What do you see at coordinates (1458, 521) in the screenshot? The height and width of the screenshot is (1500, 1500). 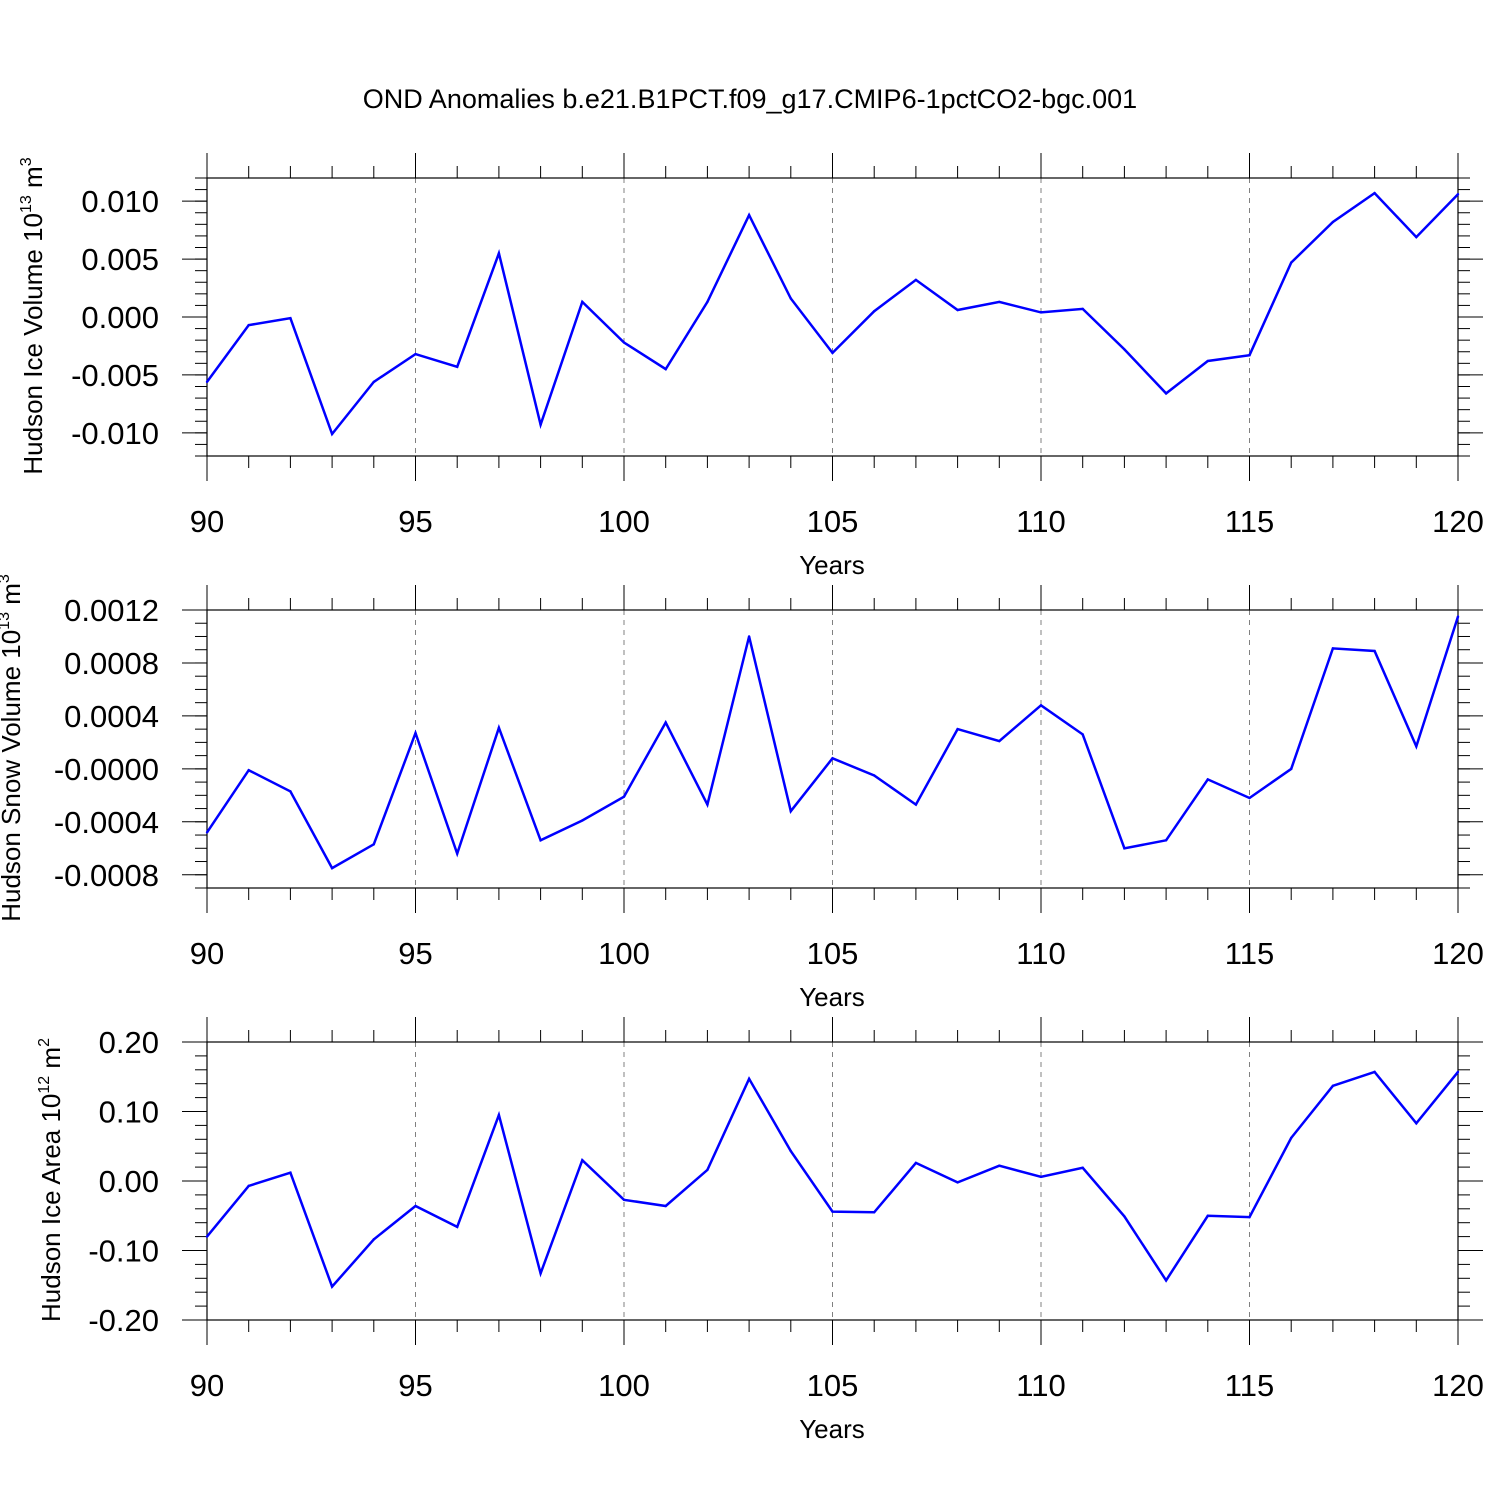 I see `x-tick-label-ice-volume: 120` at bounding box center [1458, 521].